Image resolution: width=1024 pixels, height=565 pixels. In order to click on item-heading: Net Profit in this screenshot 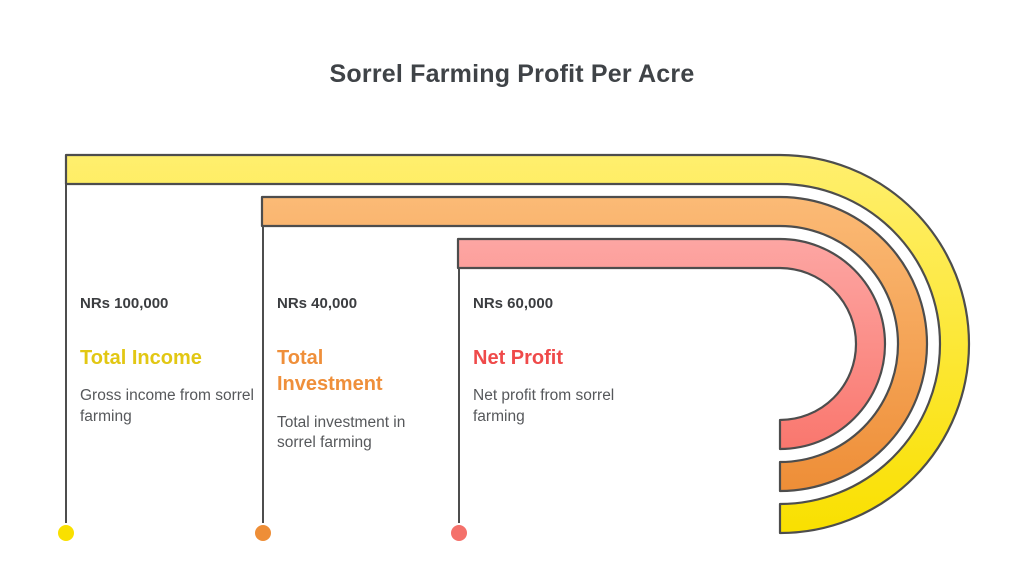, I will do `click(518, 358)`.